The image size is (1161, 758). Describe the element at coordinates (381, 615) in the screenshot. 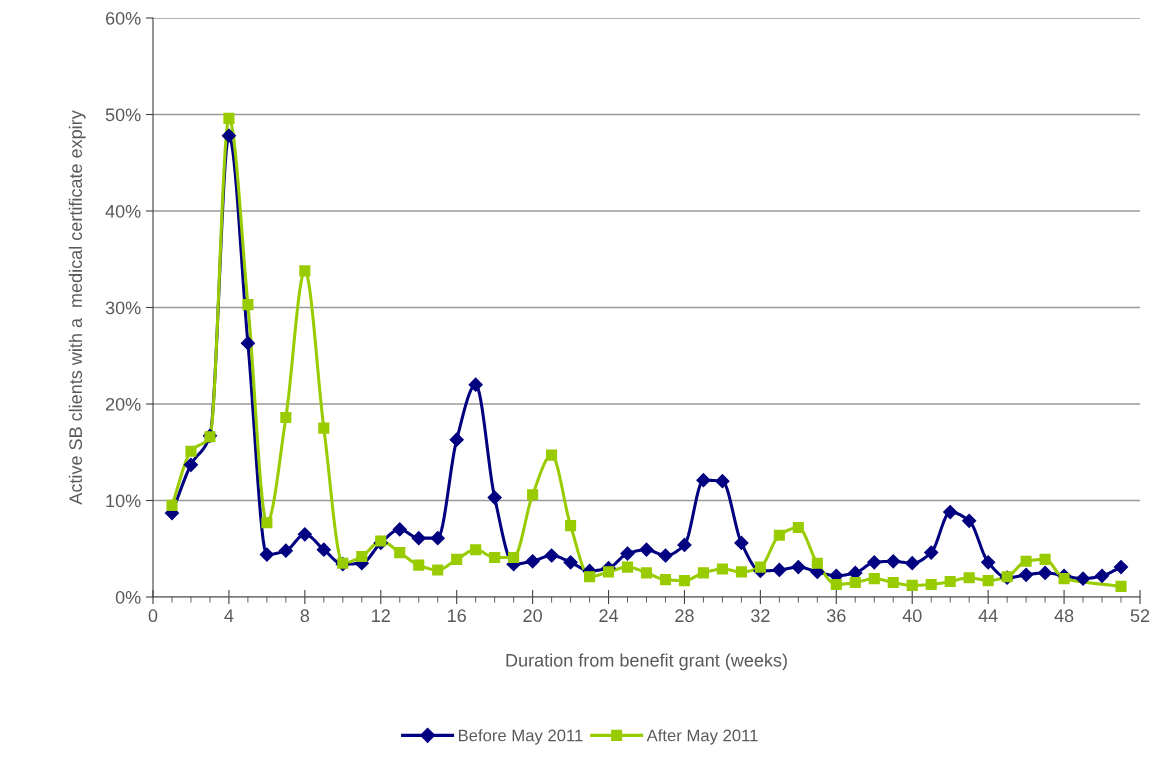

I see `x-tick-label: 12` at that location.